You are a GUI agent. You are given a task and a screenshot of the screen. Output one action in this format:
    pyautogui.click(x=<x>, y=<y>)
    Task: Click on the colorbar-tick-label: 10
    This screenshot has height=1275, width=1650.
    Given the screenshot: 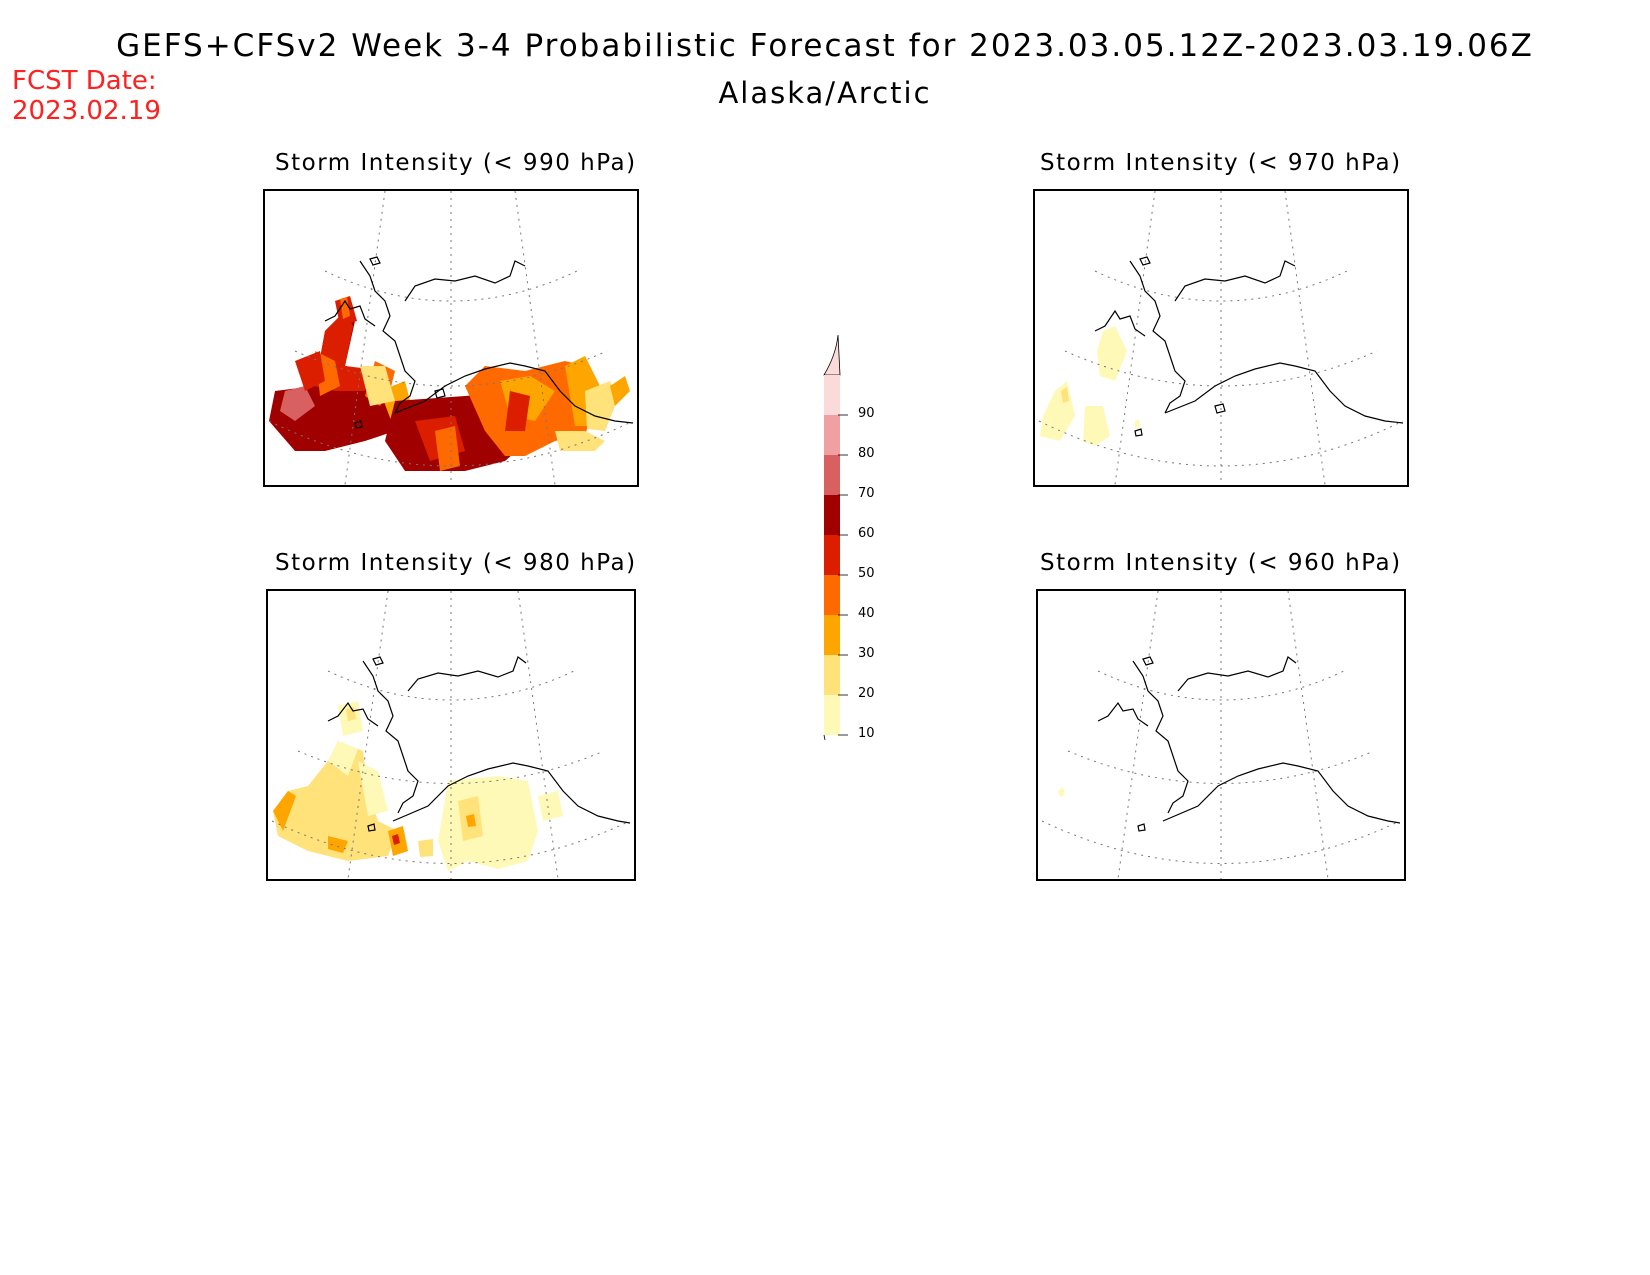 What is the action you would take?
    pyautogui.click(x=866, y=733)
    